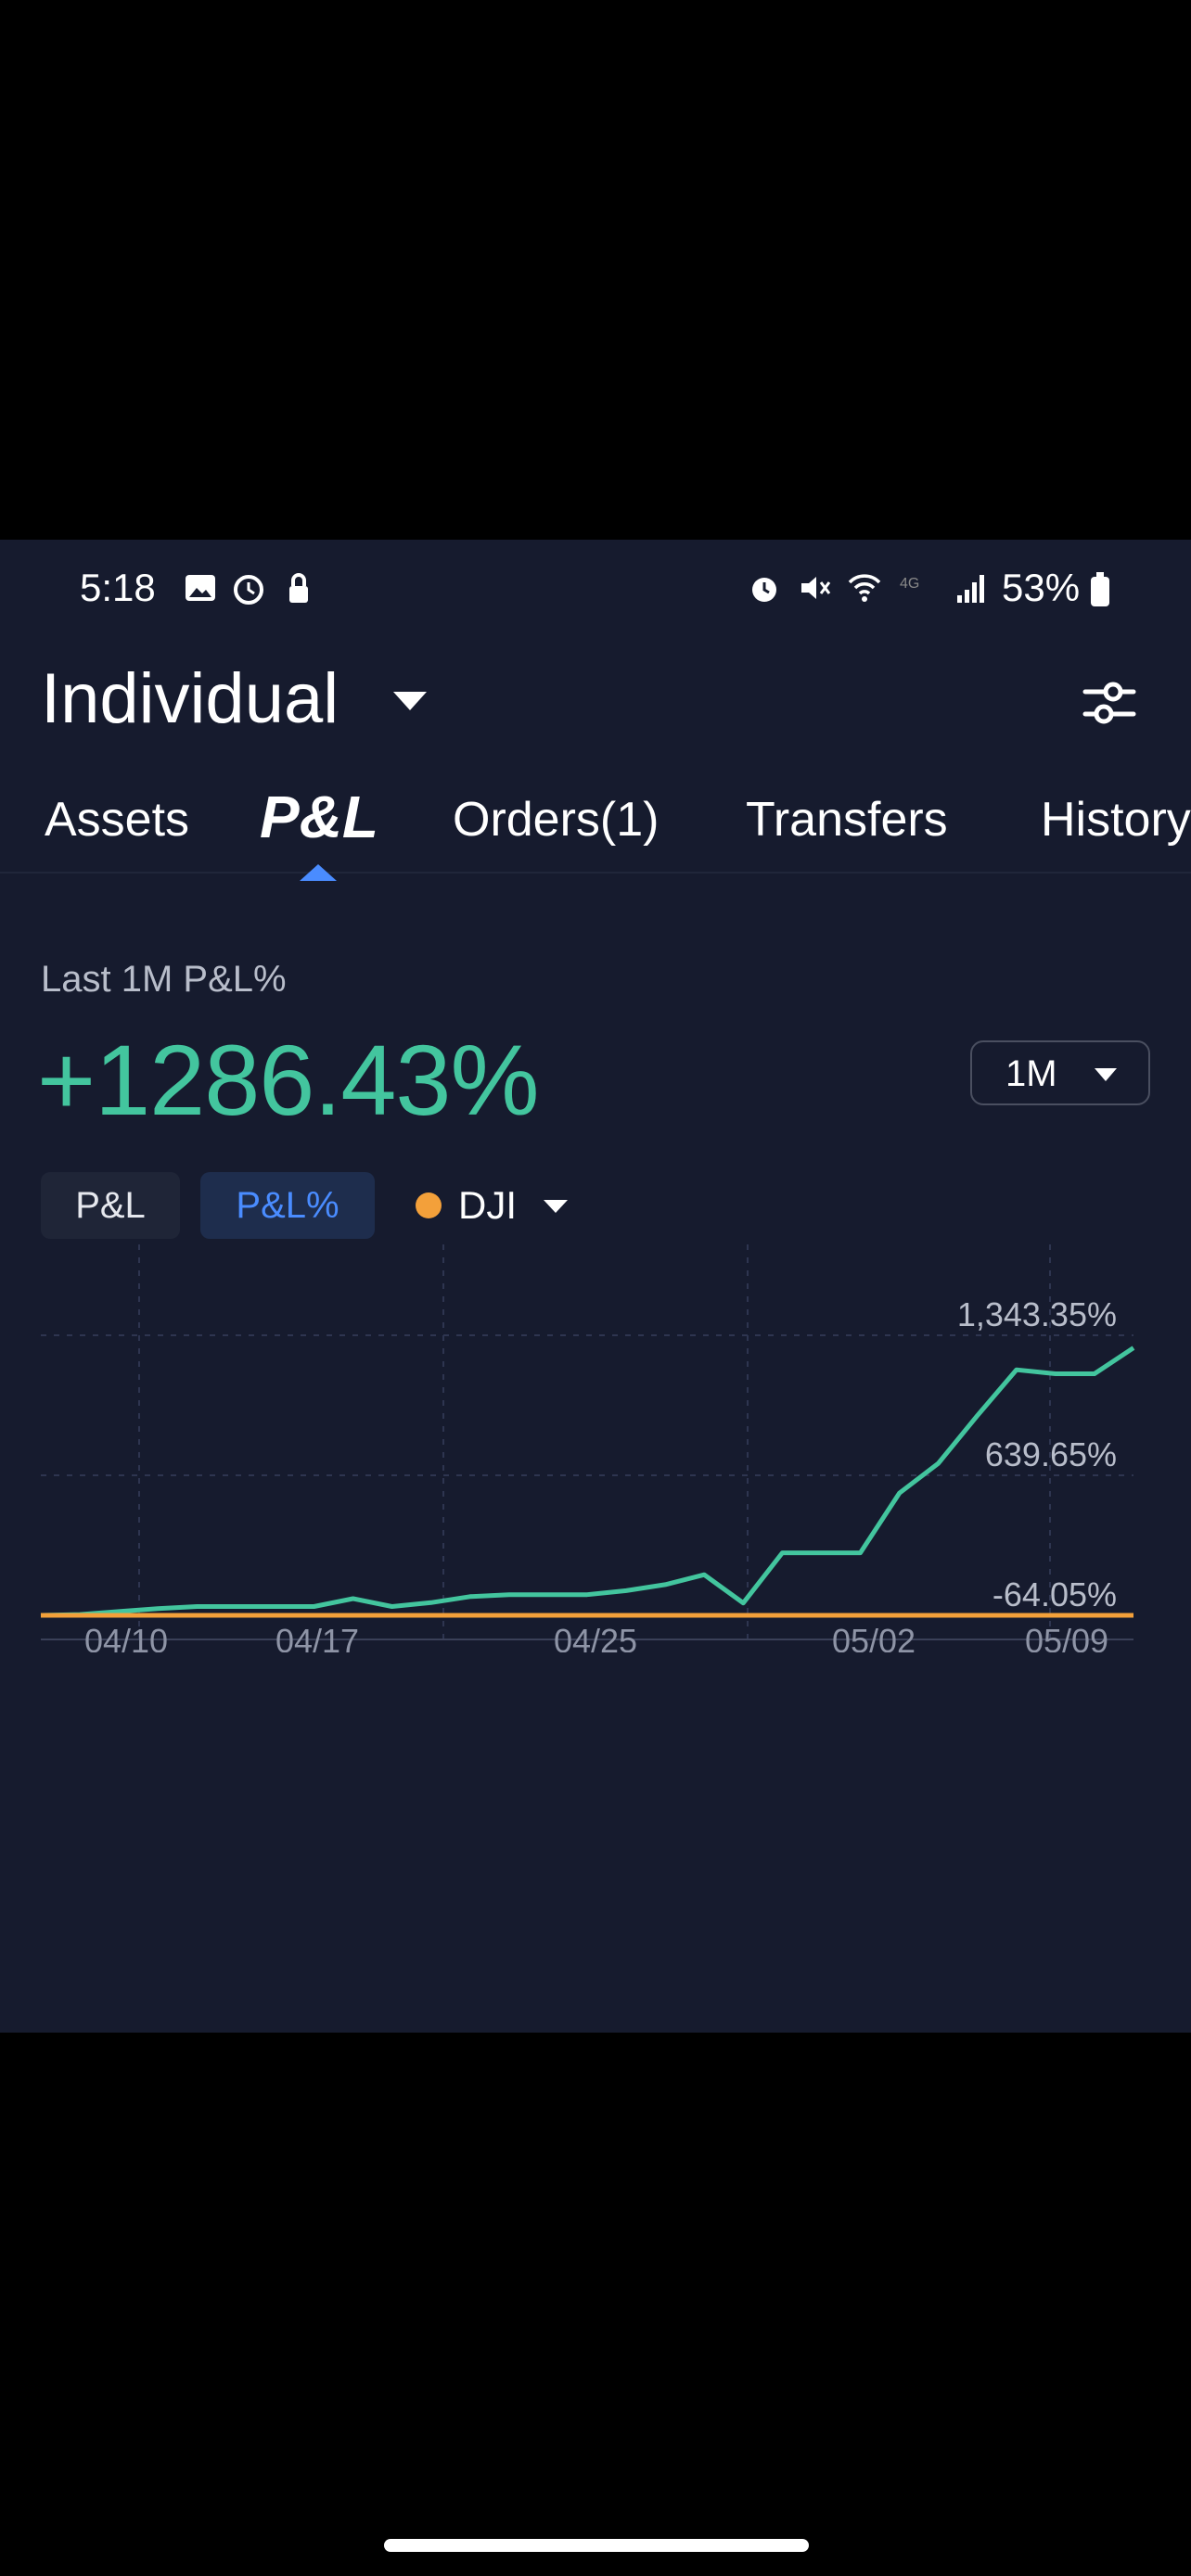  I want to click on signal-icon, so click(970, 589).